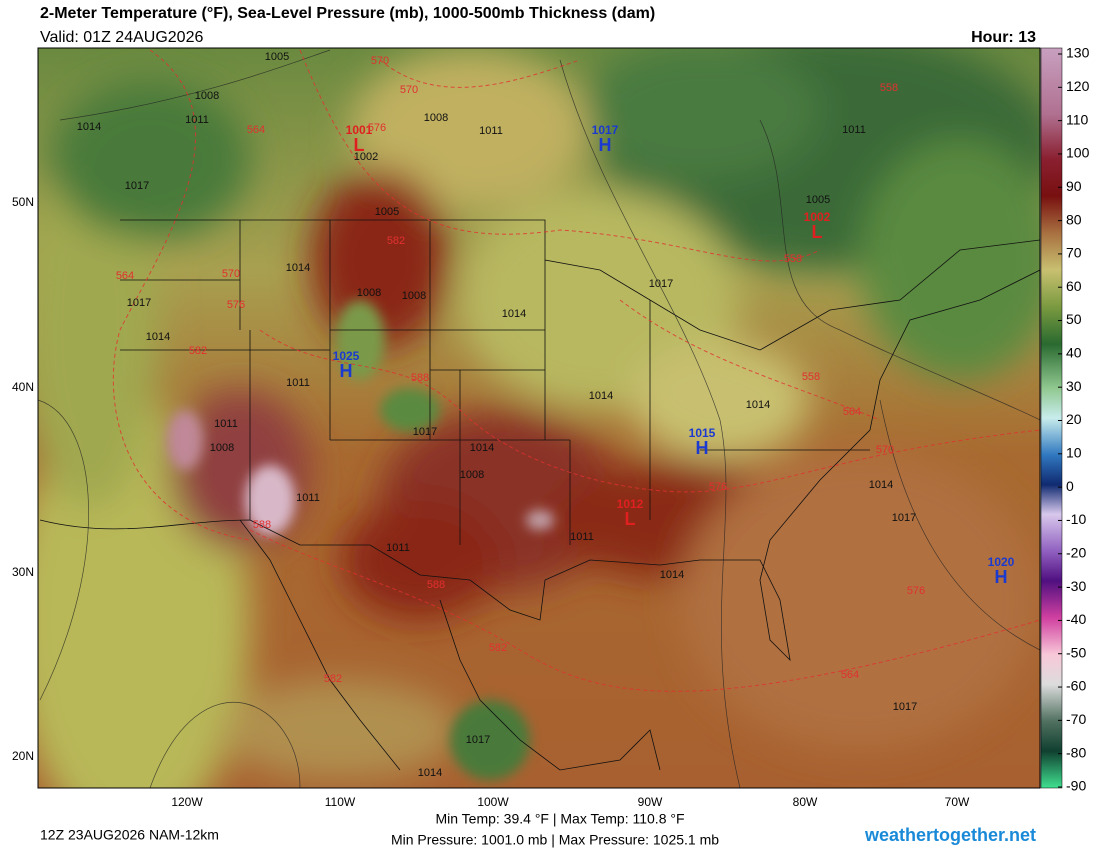 The height and width of the screenshot is (850, 1100). Describe the element at coordinates (1076, 619) in the screenshot. I see `colorbar-label: -40` at that location.